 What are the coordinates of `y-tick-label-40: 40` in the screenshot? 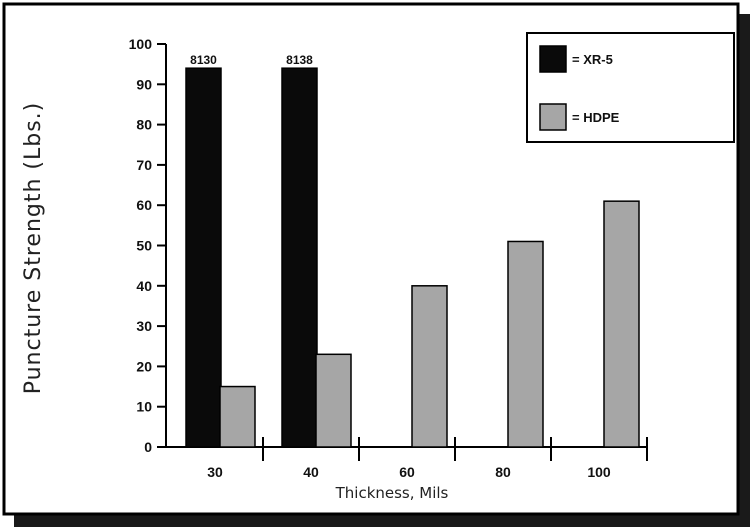 It's located at (144, 286).